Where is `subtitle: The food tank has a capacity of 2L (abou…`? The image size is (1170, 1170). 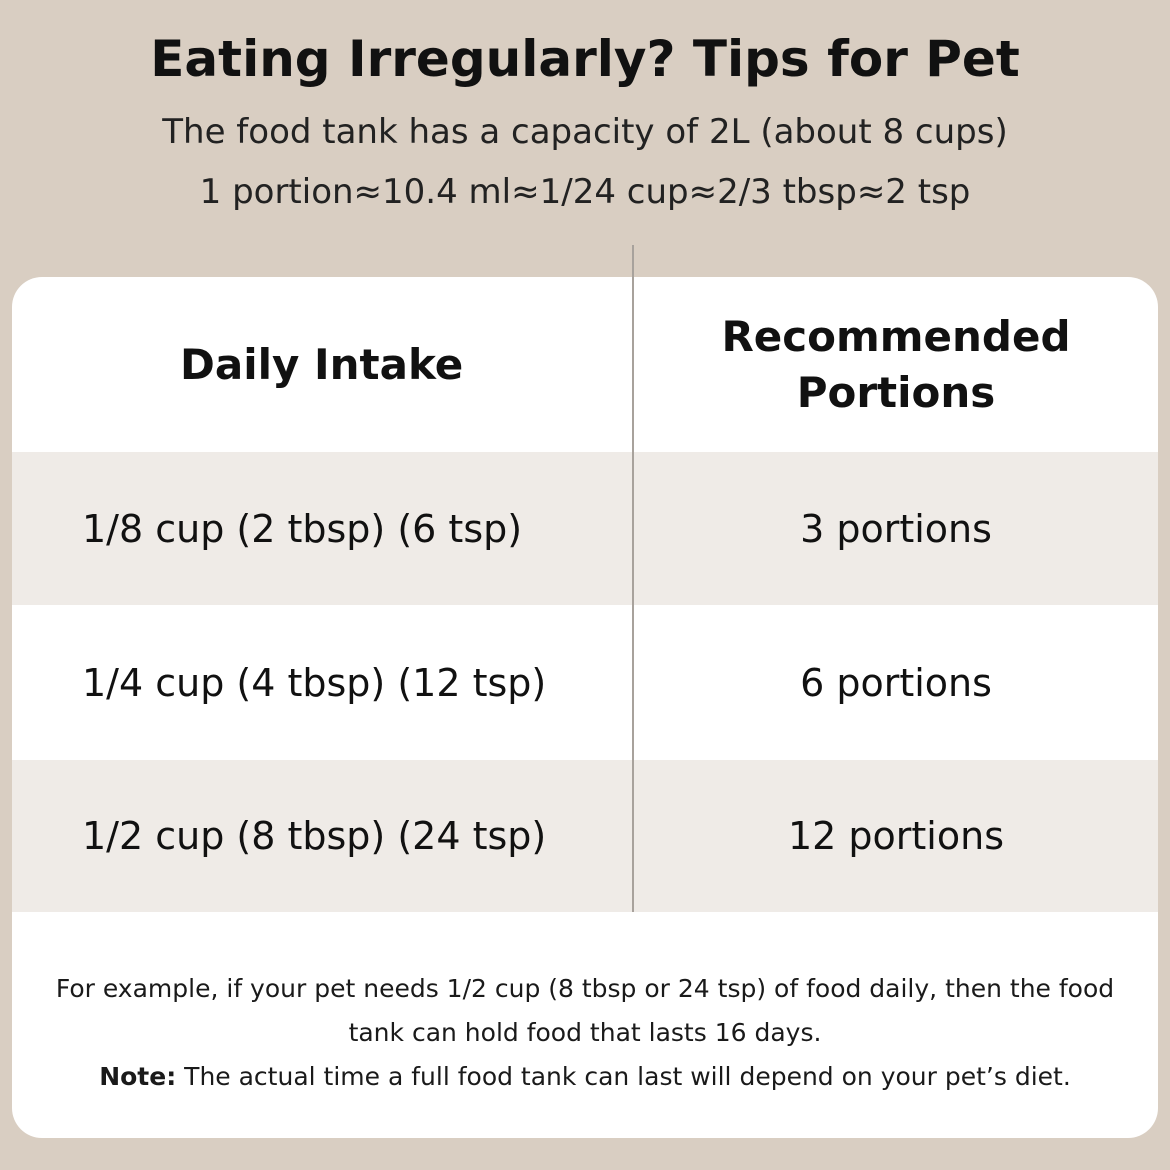
subtitle: The food tank has a capacity of 2L (abou… is located at coordinates (585, 132).